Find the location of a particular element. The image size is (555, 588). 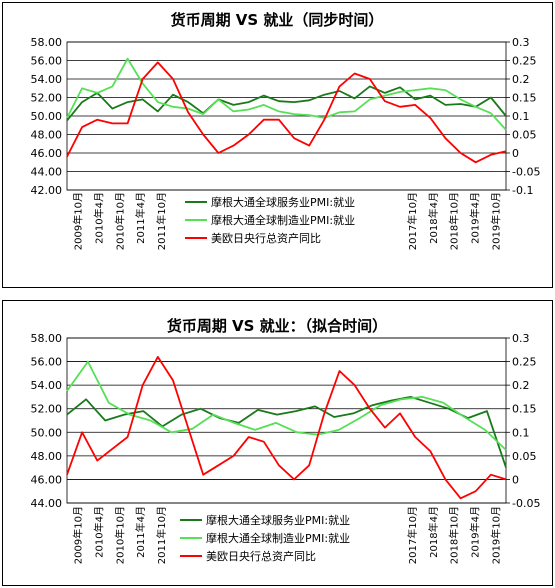

y-right-tick-label: -0.1 is located at coordinates (522, 190).